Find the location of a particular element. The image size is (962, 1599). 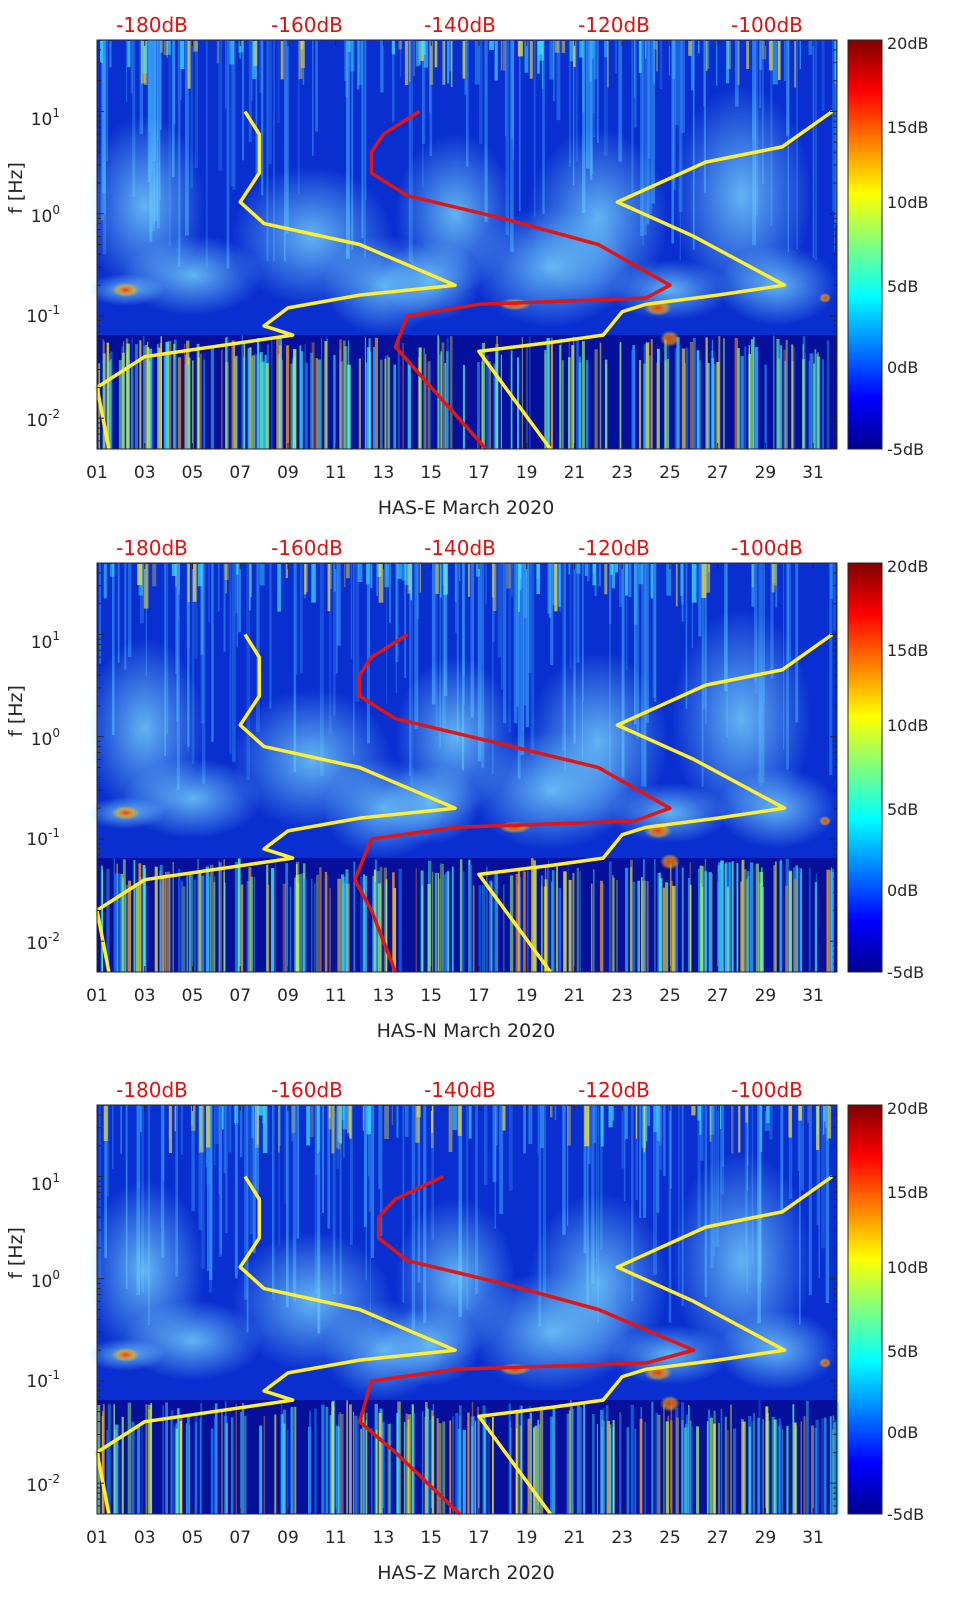

top-label: -120dB is located at coordinates (614, 25).